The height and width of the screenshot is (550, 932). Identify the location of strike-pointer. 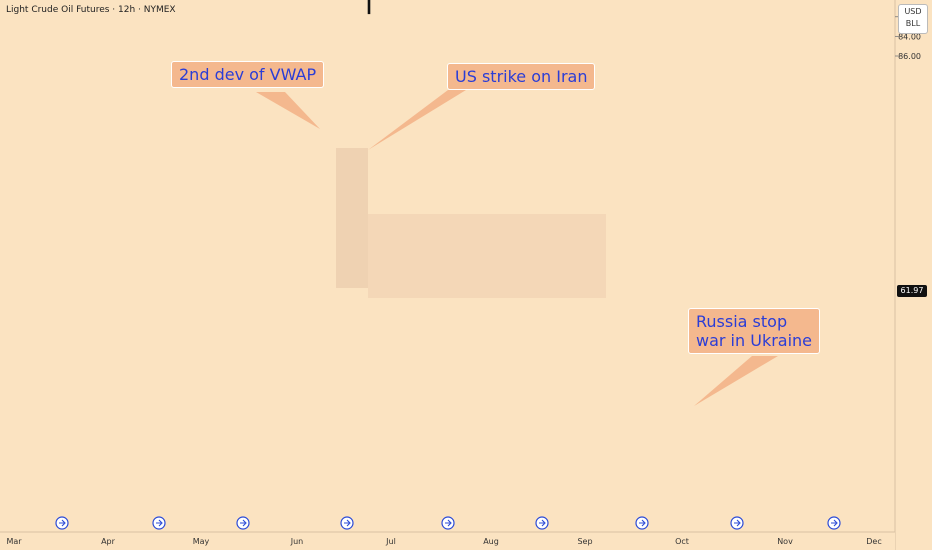
(417, 120).